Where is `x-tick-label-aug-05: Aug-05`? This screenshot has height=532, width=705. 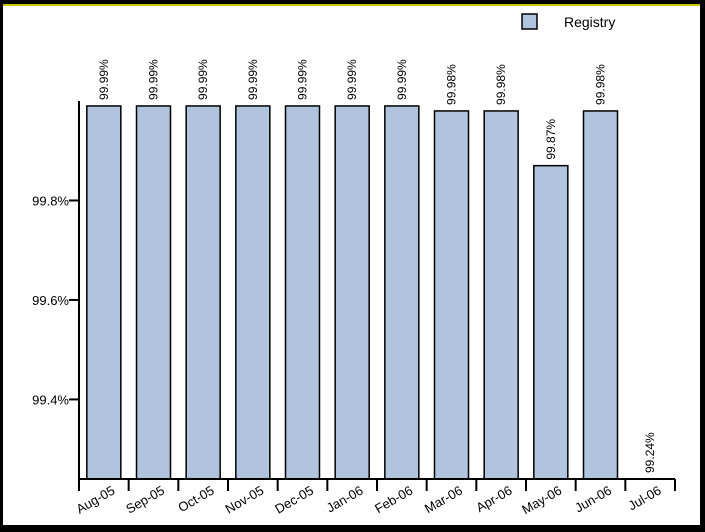 x-tick-label-aug-05: Aug-05 is located at coordinates (96, 500).